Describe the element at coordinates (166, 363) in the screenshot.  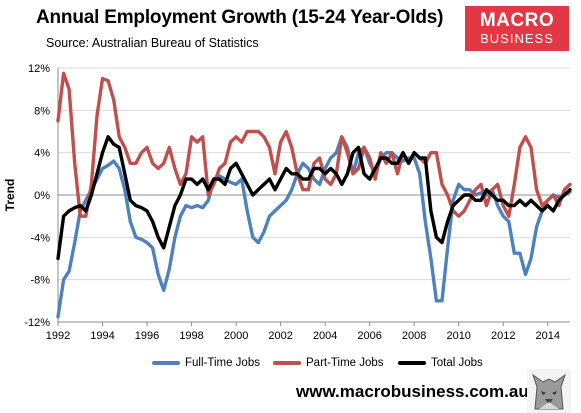
I see `legend-swatch-full-time` at that location.